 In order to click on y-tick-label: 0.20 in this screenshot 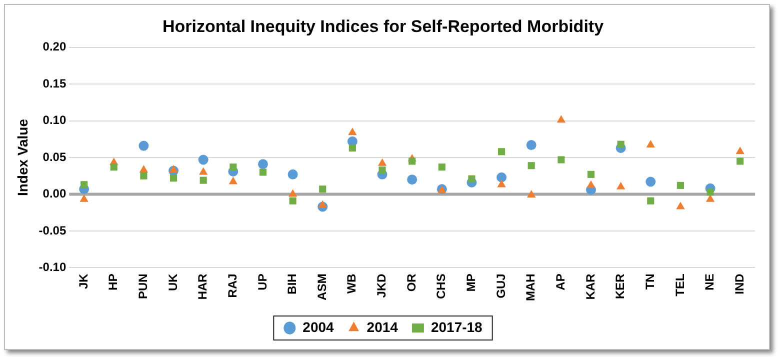, I will do `click(54, 47)`.